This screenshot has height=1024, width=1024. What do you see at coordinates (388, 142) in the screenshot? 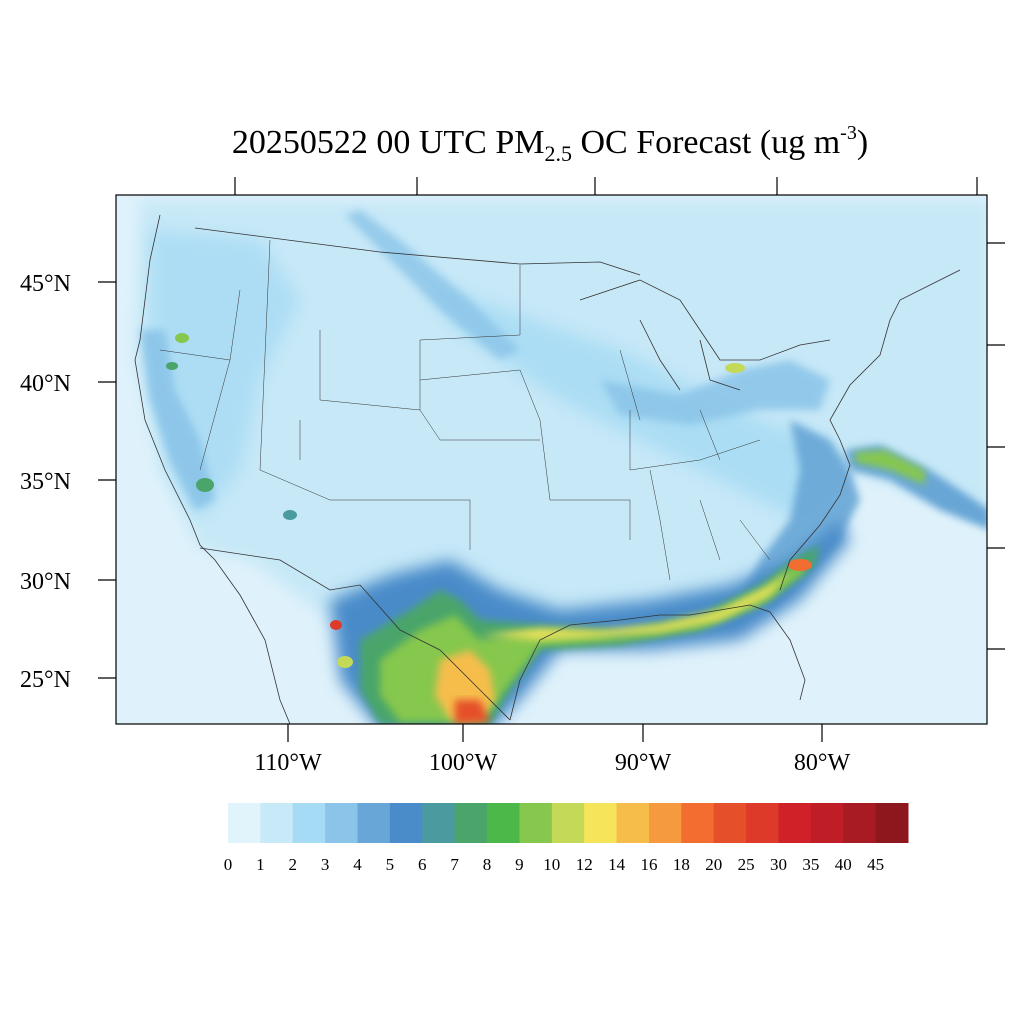
I see `title-prefix: 20250522 00 UTC PM` at bounding box center [388, 142].